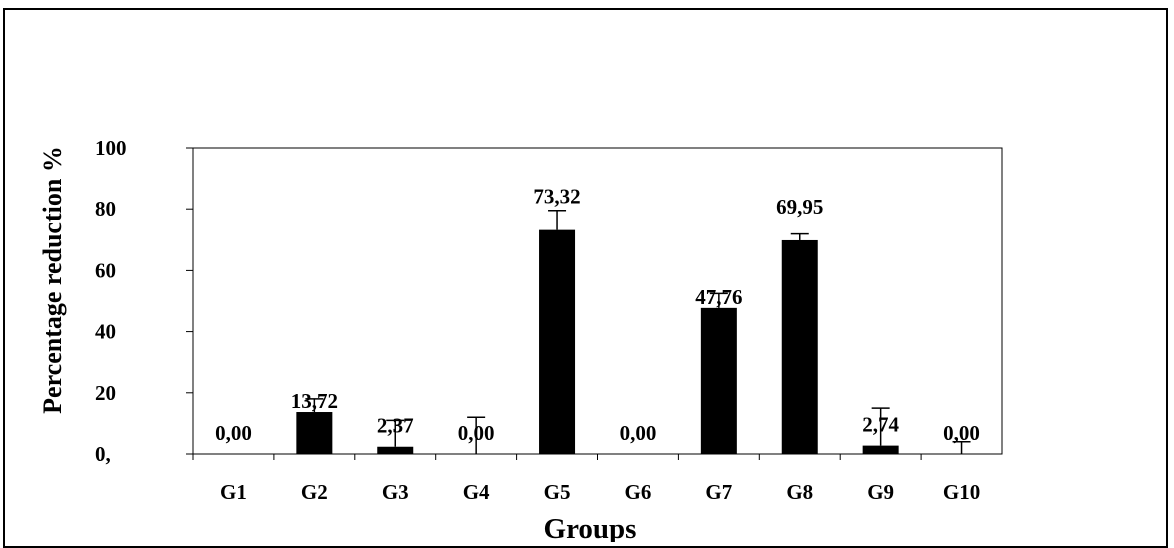 The width and height of the screenshot is (1174, 548). What do you see at coordinates (799, 207) in the screenshot?
I see `data-label: 69,95` at bounding box center [799, 207].